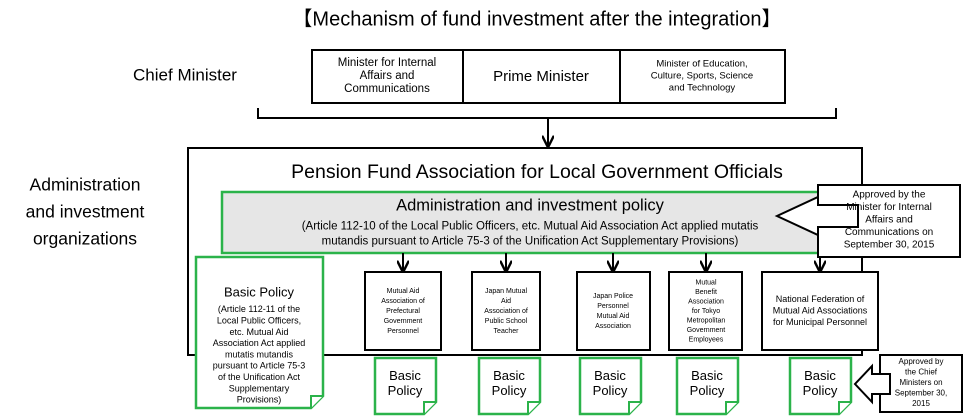 The height and width of the screenshot is (419, 967). I want to click on org-name: Aid, so click(506, 301).